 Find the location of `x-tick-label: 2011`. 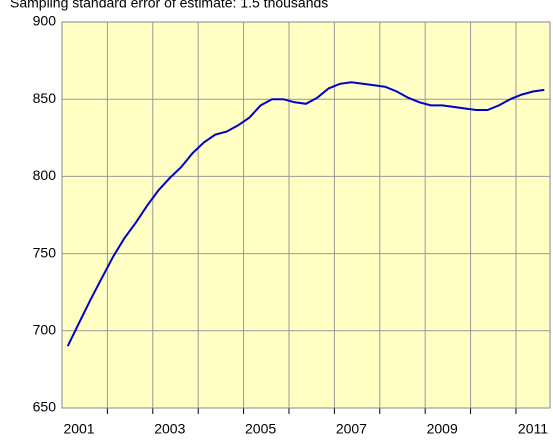

x-tick-label: 2011 is located at coordinates (533, 429).